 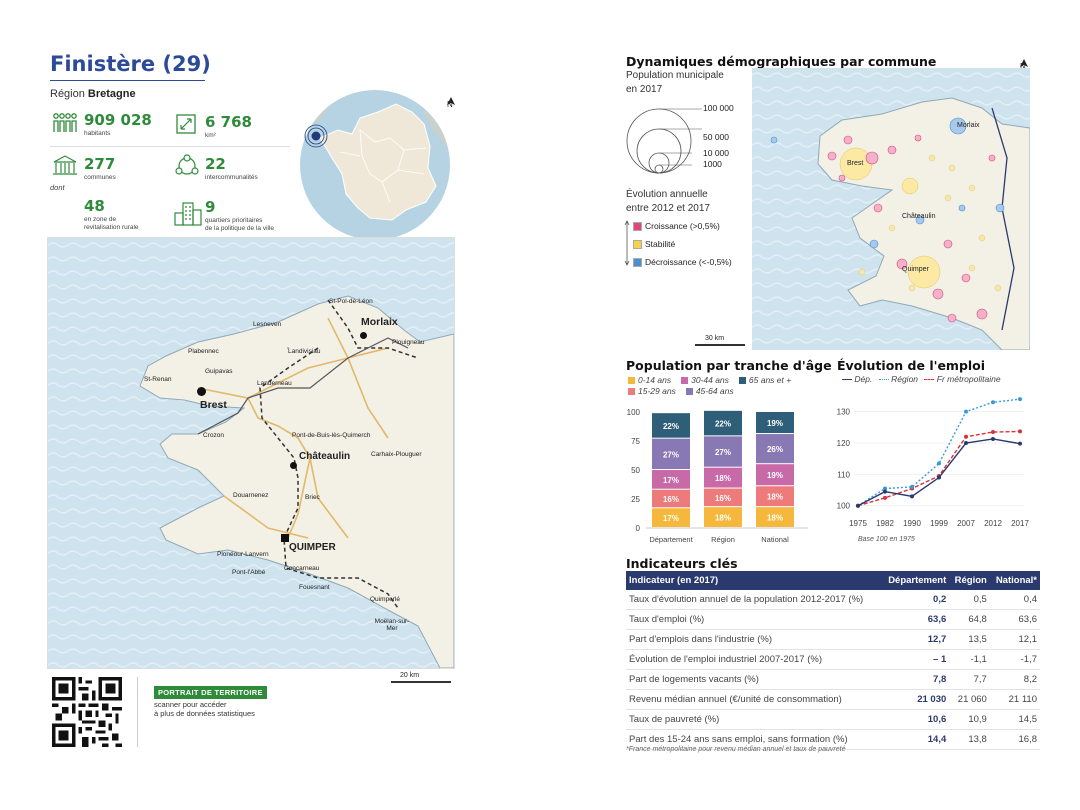 I want to click on place-label: Lesneven, so click(x=267, y=324).